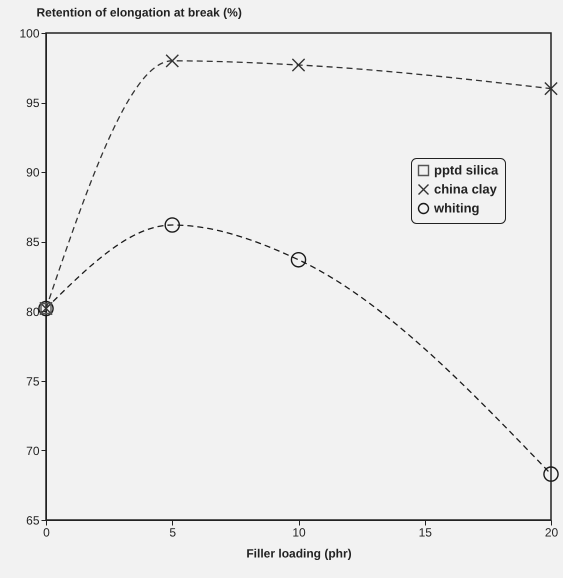 This screenshot has height=578, width=563. Describe the element at coordinates (466, 189) in the screenshot. I see `legend-label: china clay` at that location.